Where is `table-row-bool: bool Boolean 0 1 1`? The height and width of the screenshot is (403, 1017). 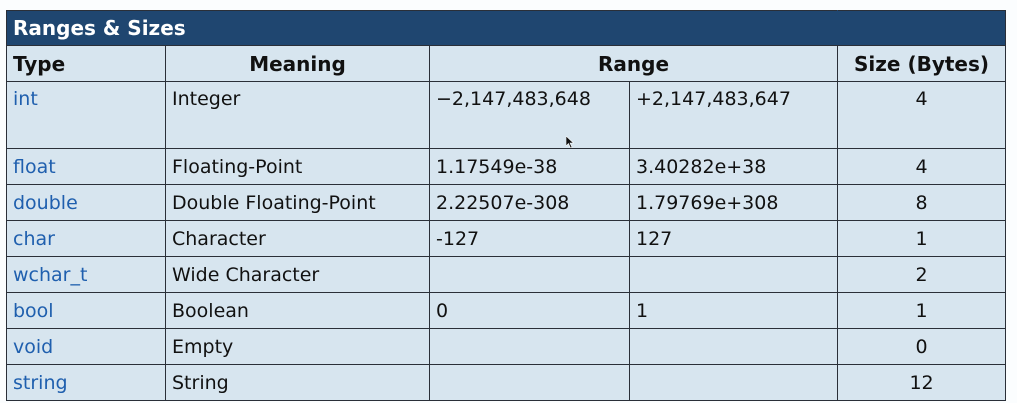 table-row-bool: bool Boolean 0 1 1 is located at coordinates (506, 310).